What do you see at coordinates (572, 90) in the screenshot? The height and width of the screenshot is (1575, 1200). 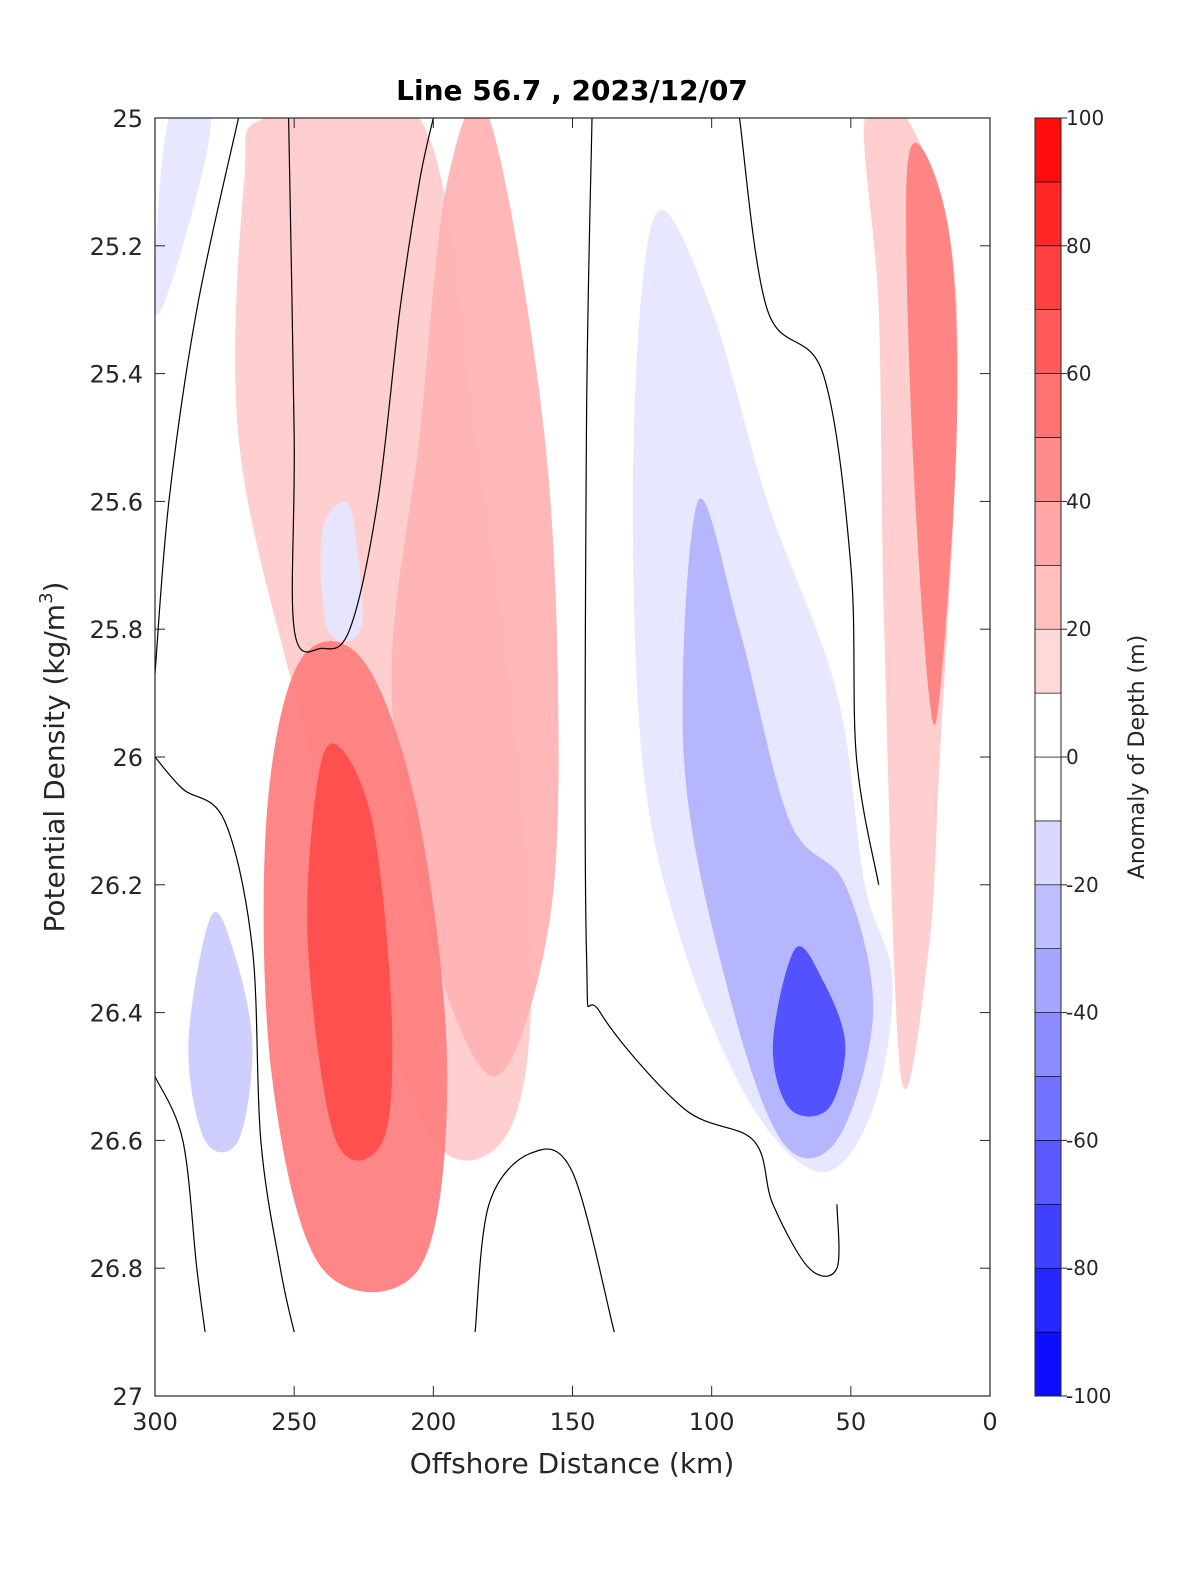 I see `chart-title: Line 56.7 , 2023/12/07` at bounding box center [572, 90].